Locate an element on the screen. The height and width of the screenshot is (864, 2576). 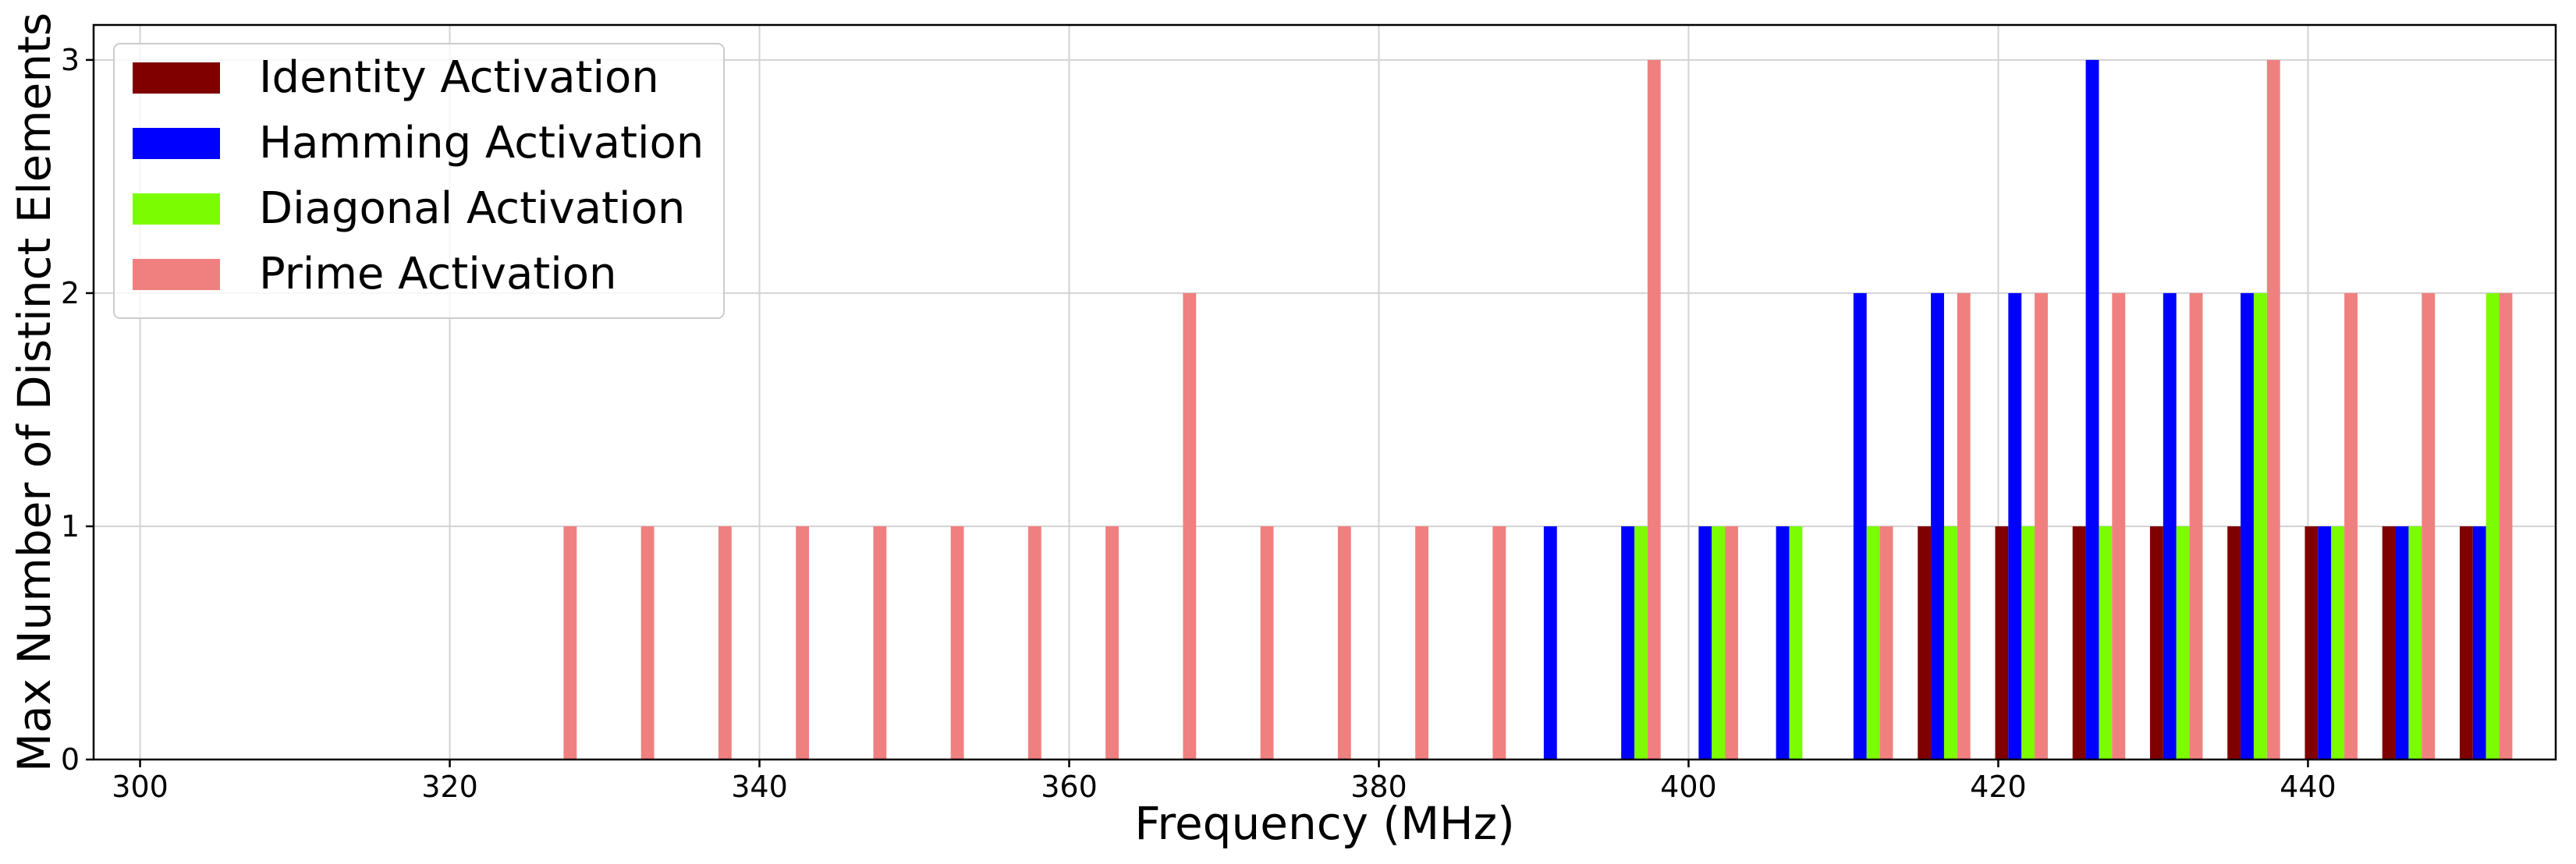
y-axis-ticks: 0 1 2 3 is located at coordinates (77, 410).